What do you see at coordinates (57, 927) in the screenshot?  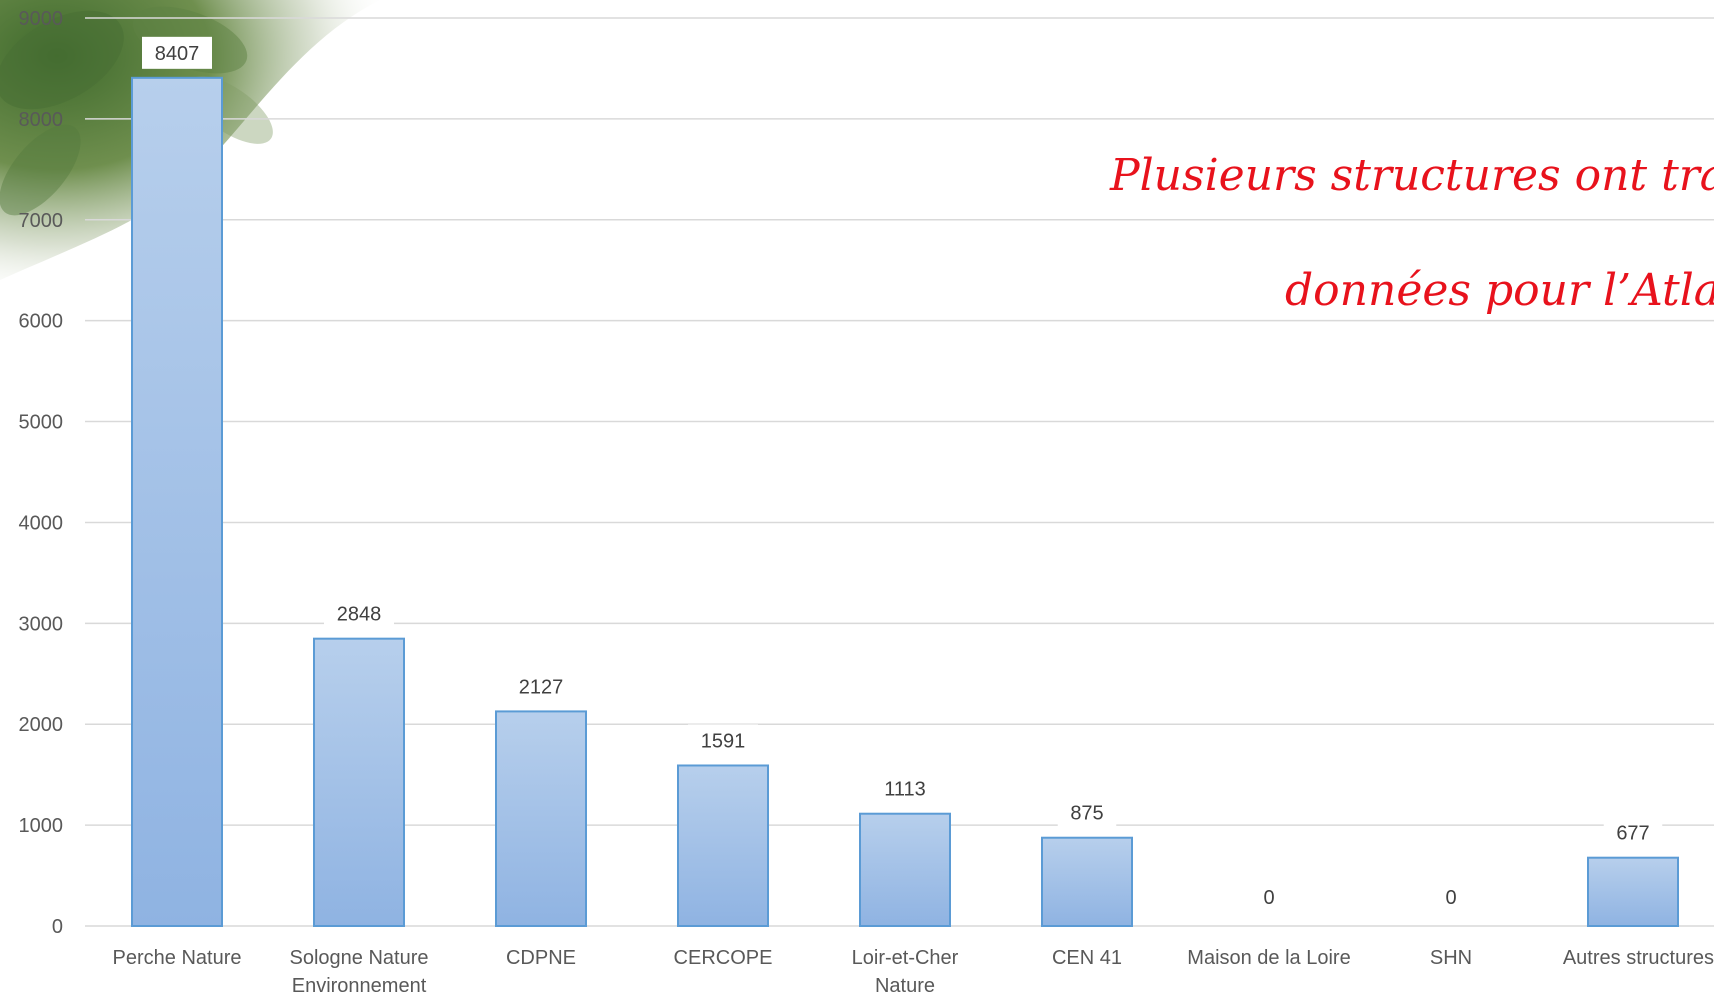 I see `y-tick-label: 0` at bounding box center [57, 927].